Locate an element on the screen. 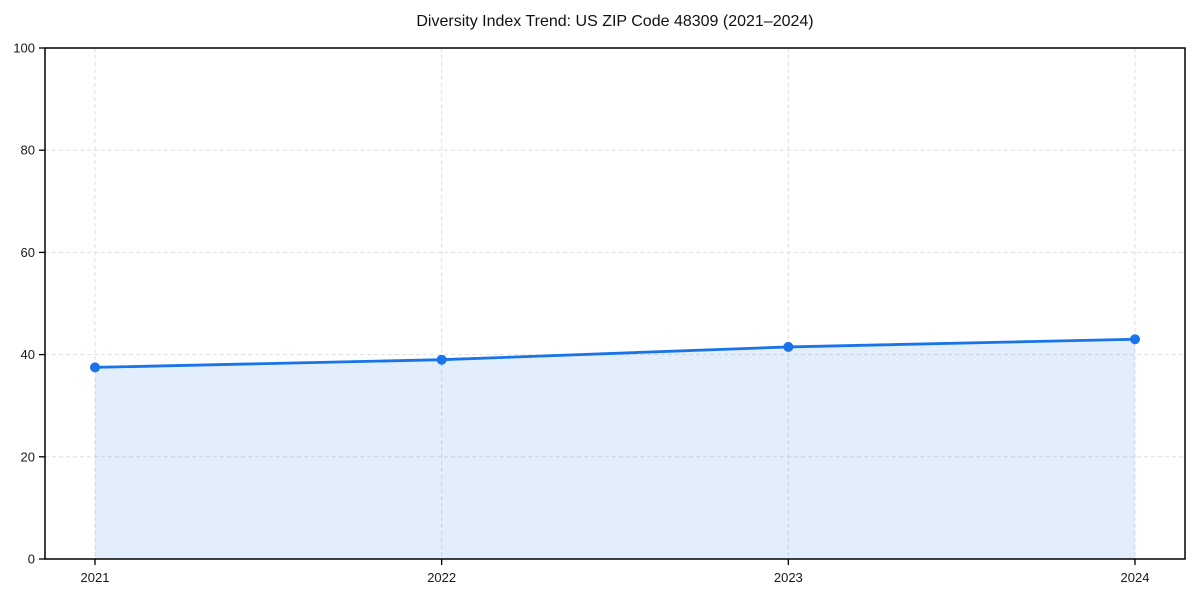  y-tick-label-0: 0 is located at coordinates (31, 559).